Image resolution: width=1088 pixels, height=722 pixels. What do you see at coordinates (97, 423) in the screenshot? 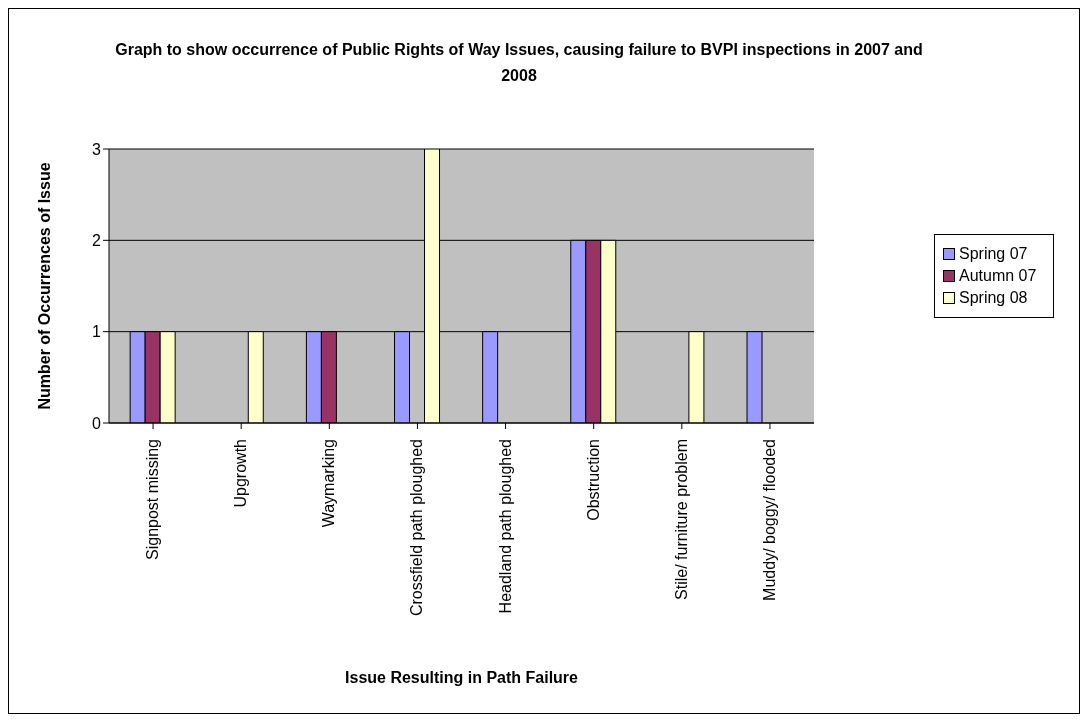
I see `y-tick-label: 0` at bounding box center [97, 423].